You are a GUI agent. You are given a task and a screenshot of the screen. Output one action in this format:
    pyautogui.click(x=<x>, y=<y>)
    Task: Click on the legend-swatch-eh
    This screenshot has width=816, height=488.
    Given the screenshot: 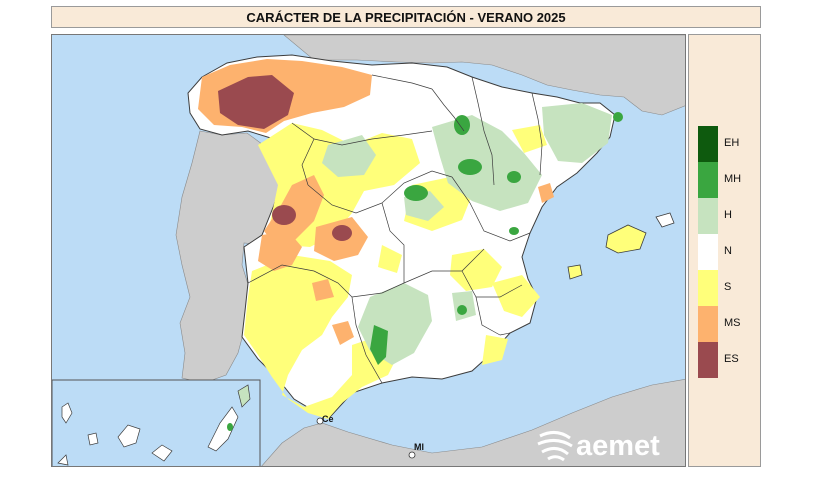 What is the action you would take?
    pyautogui.click(x=708, y=144)
    